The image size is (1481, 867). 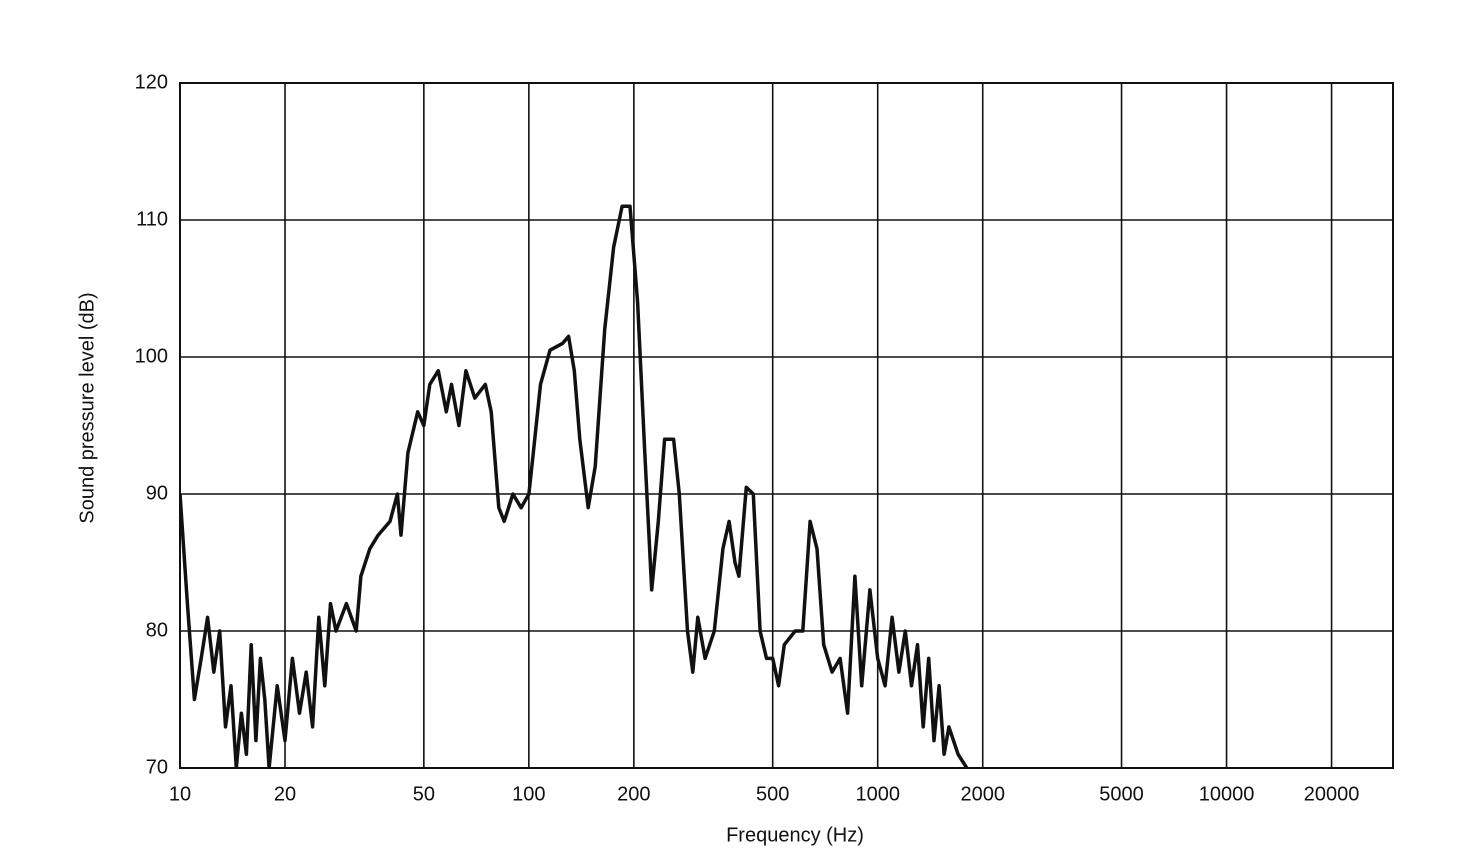 I want to click on x-tick-label: 100, so click(x=528, y=794).